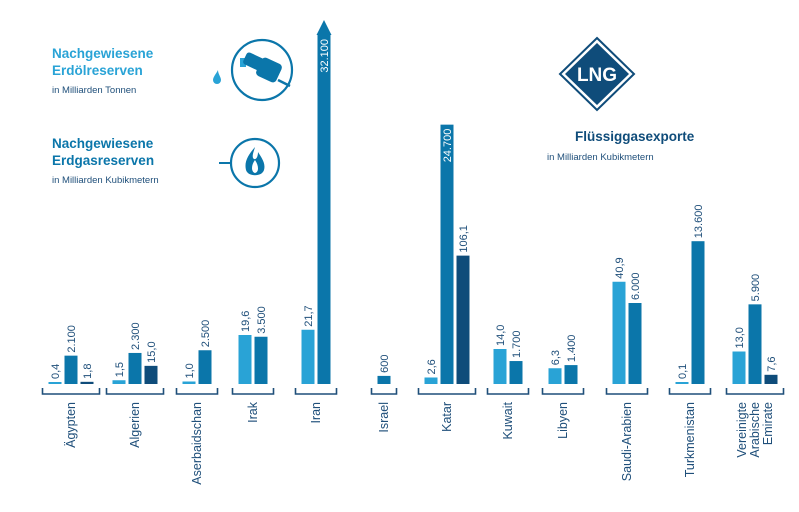 This screenshot has height=512, width=799. What do you see at coordinates (197, 443) in the screenshot?
I see `category-label-2: Aserbaidschan` at bounding box center [197, 443].